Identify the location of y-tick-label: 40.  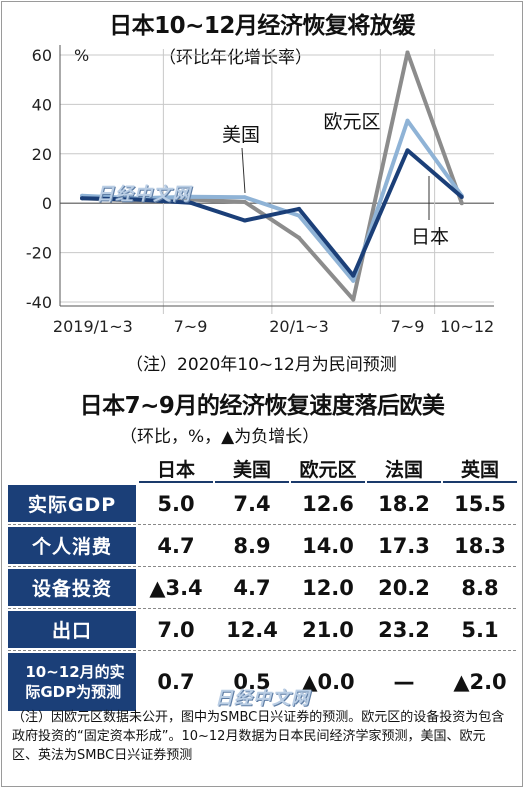
(42, 104).